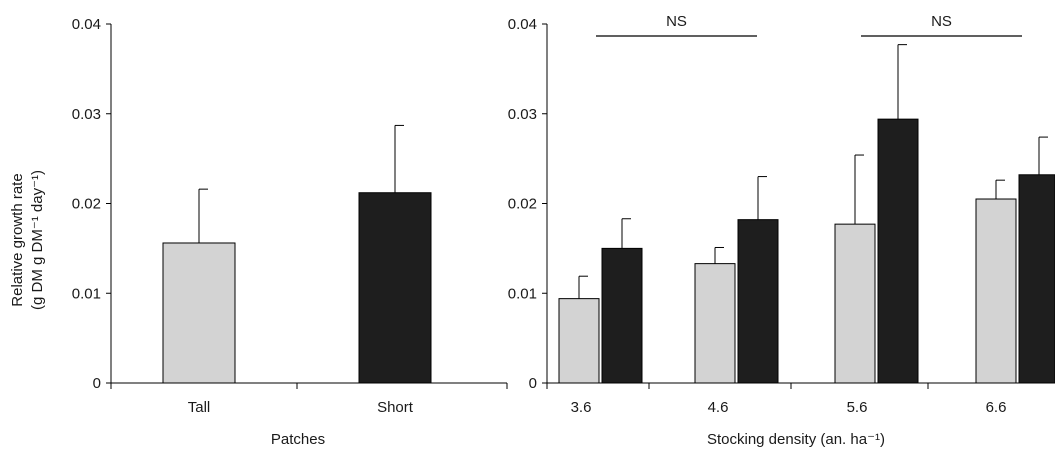  Describe the element at coordinates (86, 24) in the screenshot. I see `patches-y-tick-label-4: 0.04` at that location.